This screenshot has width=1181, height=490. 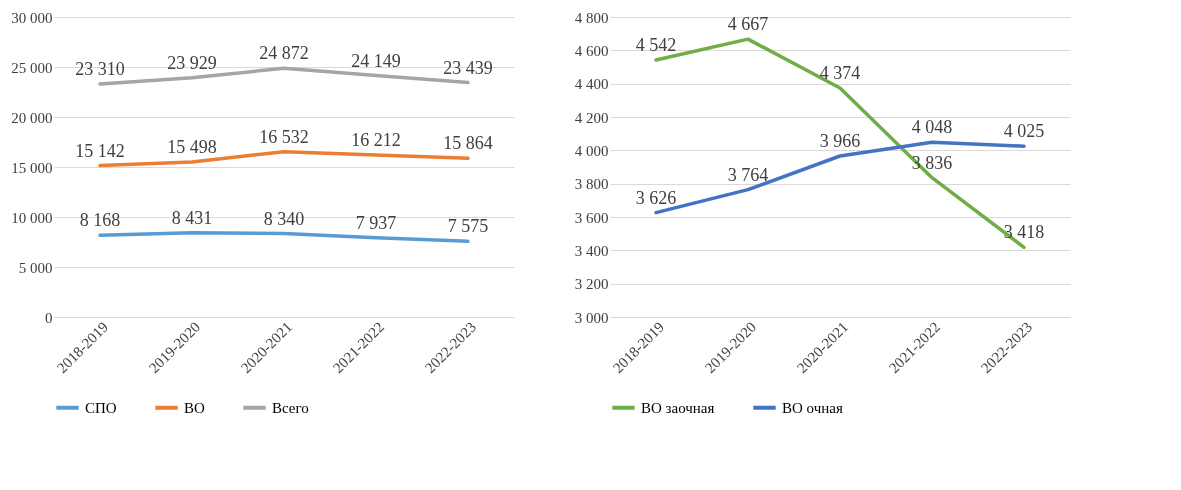 What do you see at coordinates (468, 226) in the screenshot?
I see `data-label: 7 575` at bounding box center [468, 226].